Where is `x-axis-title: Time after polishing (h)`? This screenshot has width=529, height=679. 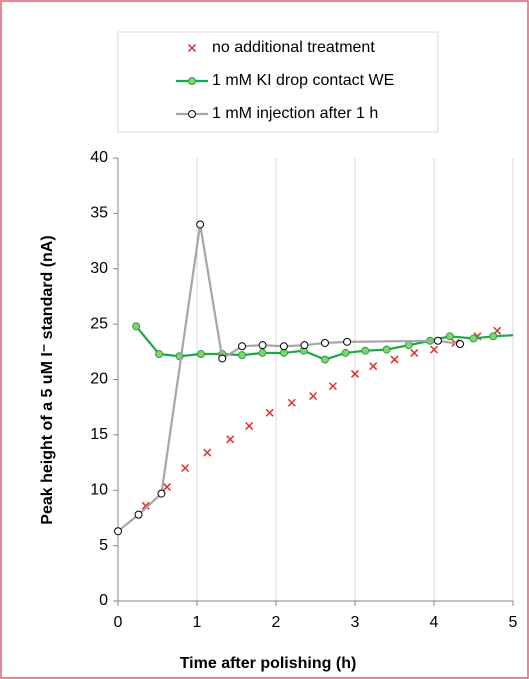
x-axis-title: Time after polishing (h) is located at coordinates (268, 663).